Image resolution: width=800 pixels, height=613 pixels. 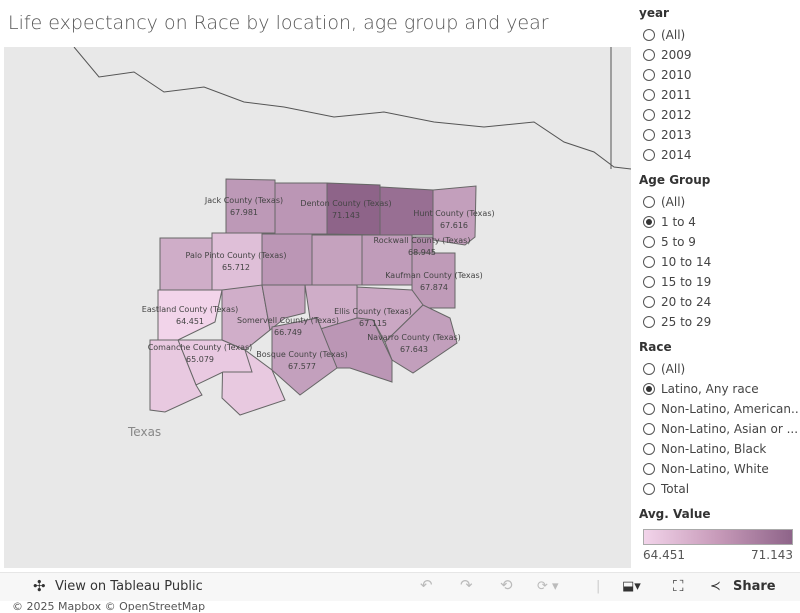 What do you see at coordinates (676, 75) in the screenshot?
I see `option-label: 2010` at bounding box center [676, 75].